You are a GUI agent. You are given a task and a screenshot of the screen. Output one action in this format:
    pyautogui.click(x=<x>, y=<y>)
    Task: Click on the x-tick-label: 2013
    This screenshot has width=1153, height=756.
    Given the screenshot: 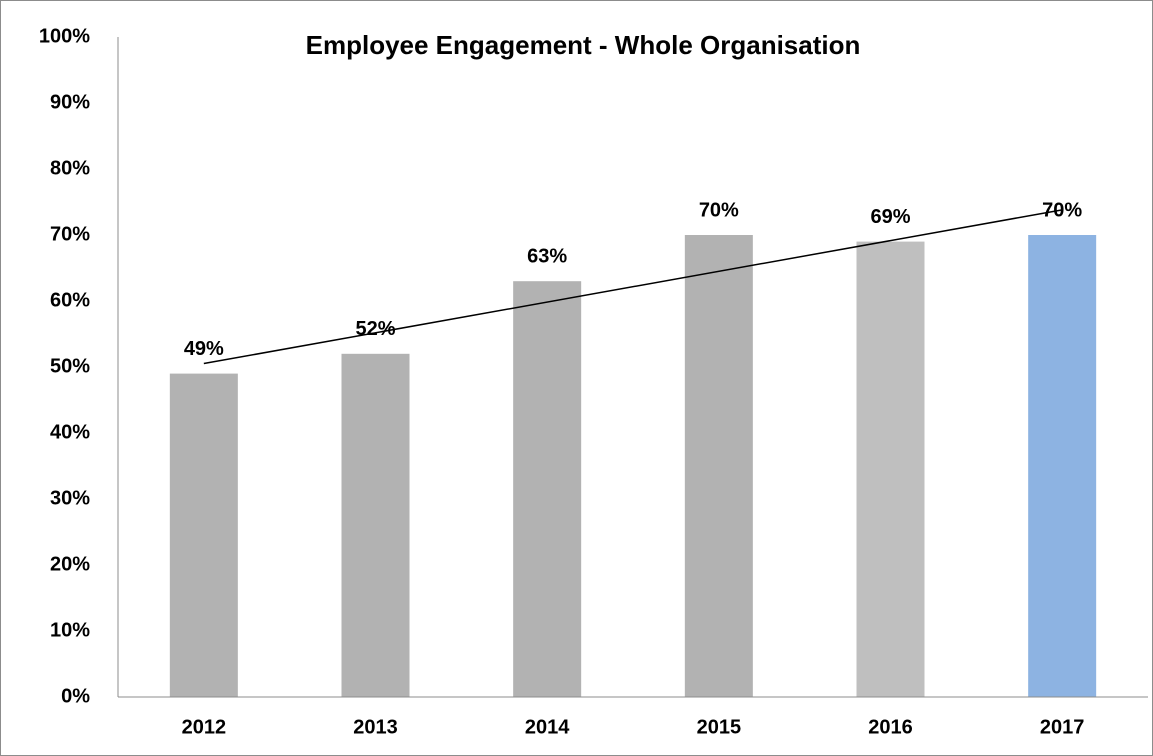 What is the action you would take?
    pyautogui.click(x=375, y=727)
    